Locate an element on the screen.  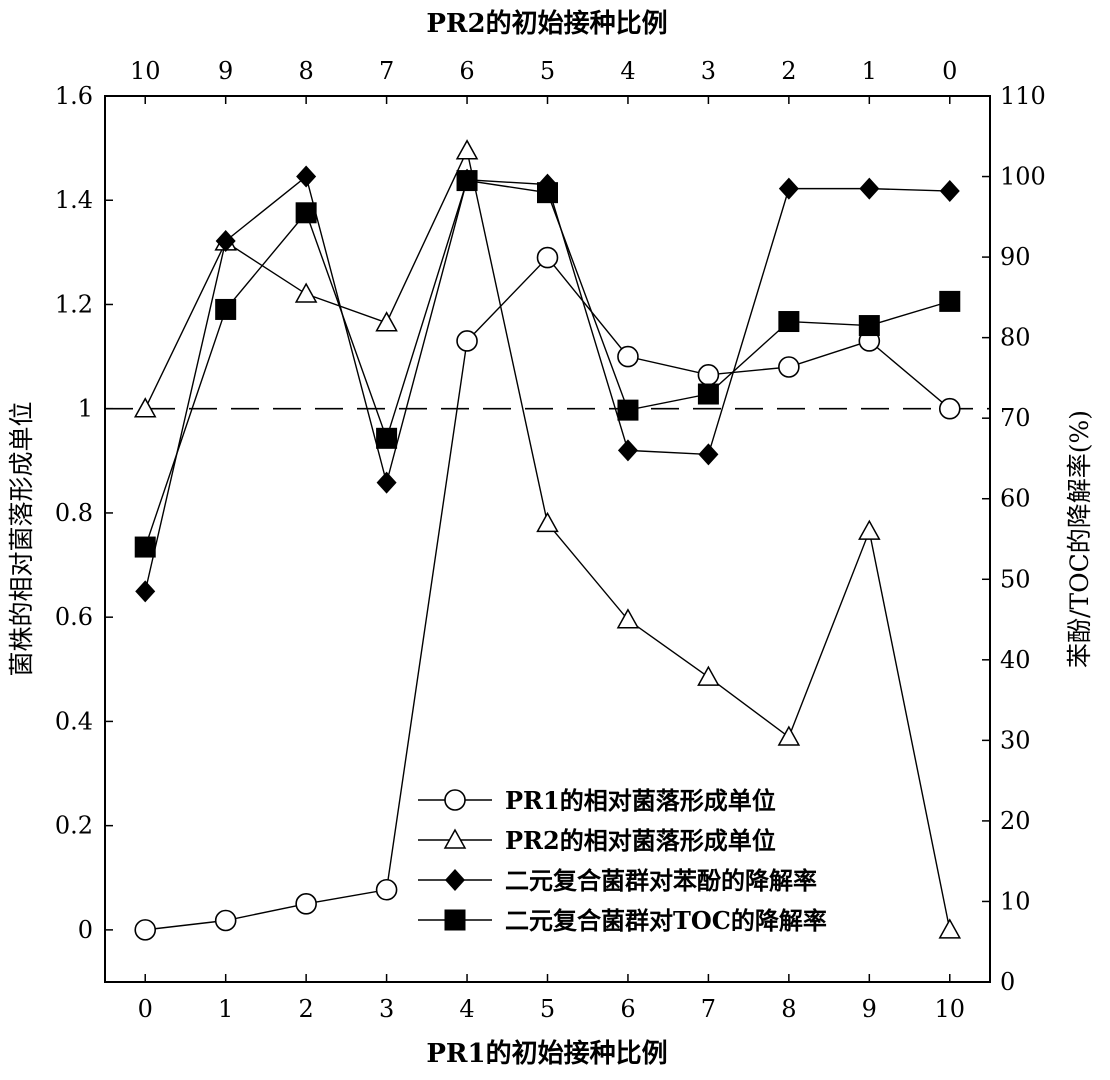
x-tick-label: 5 is located at coordinates (547, 1009).